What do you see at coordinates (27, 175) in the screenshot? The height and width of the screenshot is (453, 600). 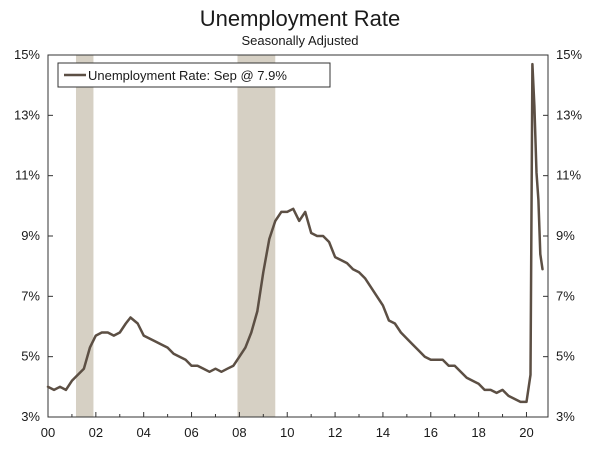 I see `y-tick-label-left: 11%` at bounding box center [27, 175].